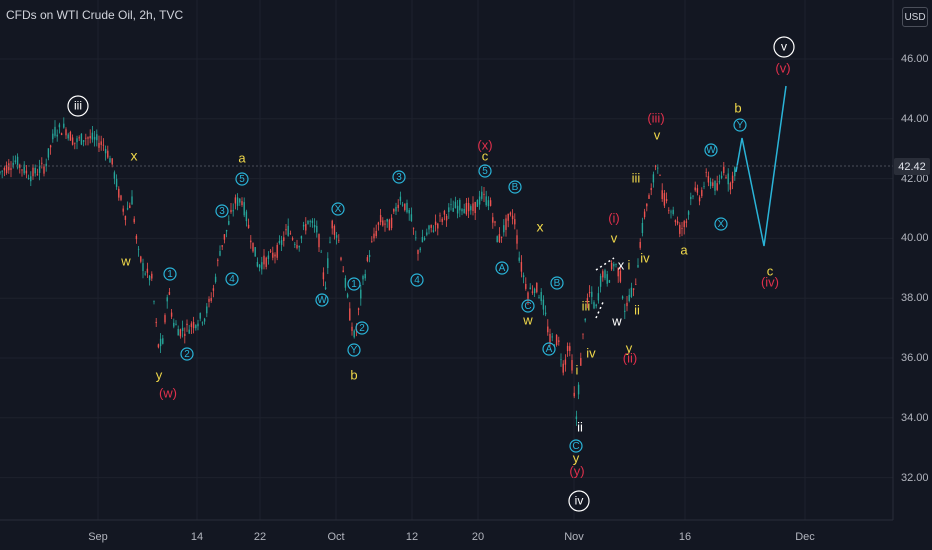 This screenshot has width=932, height=550. Describe the element at coordinates (770, 281) in the screenshot. I see `wave-label: (iv)` at that location.